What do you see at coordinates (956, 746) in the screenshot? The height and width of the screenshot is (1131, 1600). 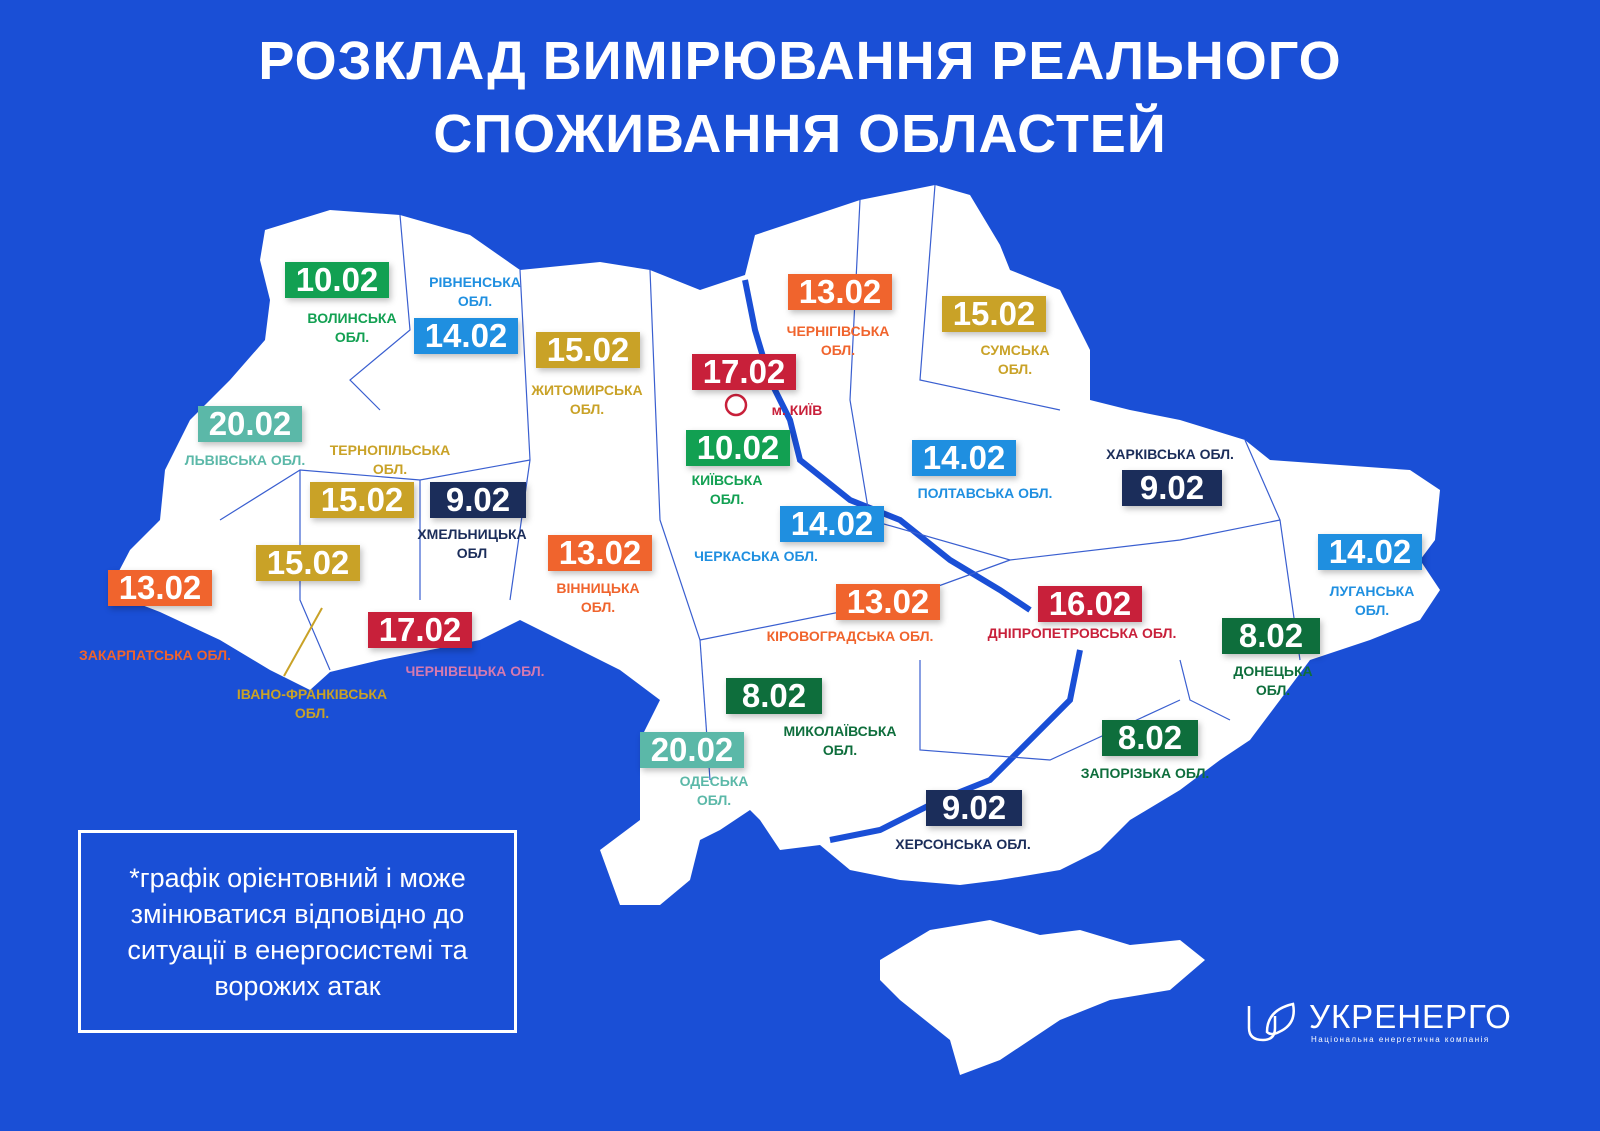 I see `dnipro-lower-river` at bounding box center [956, 746].